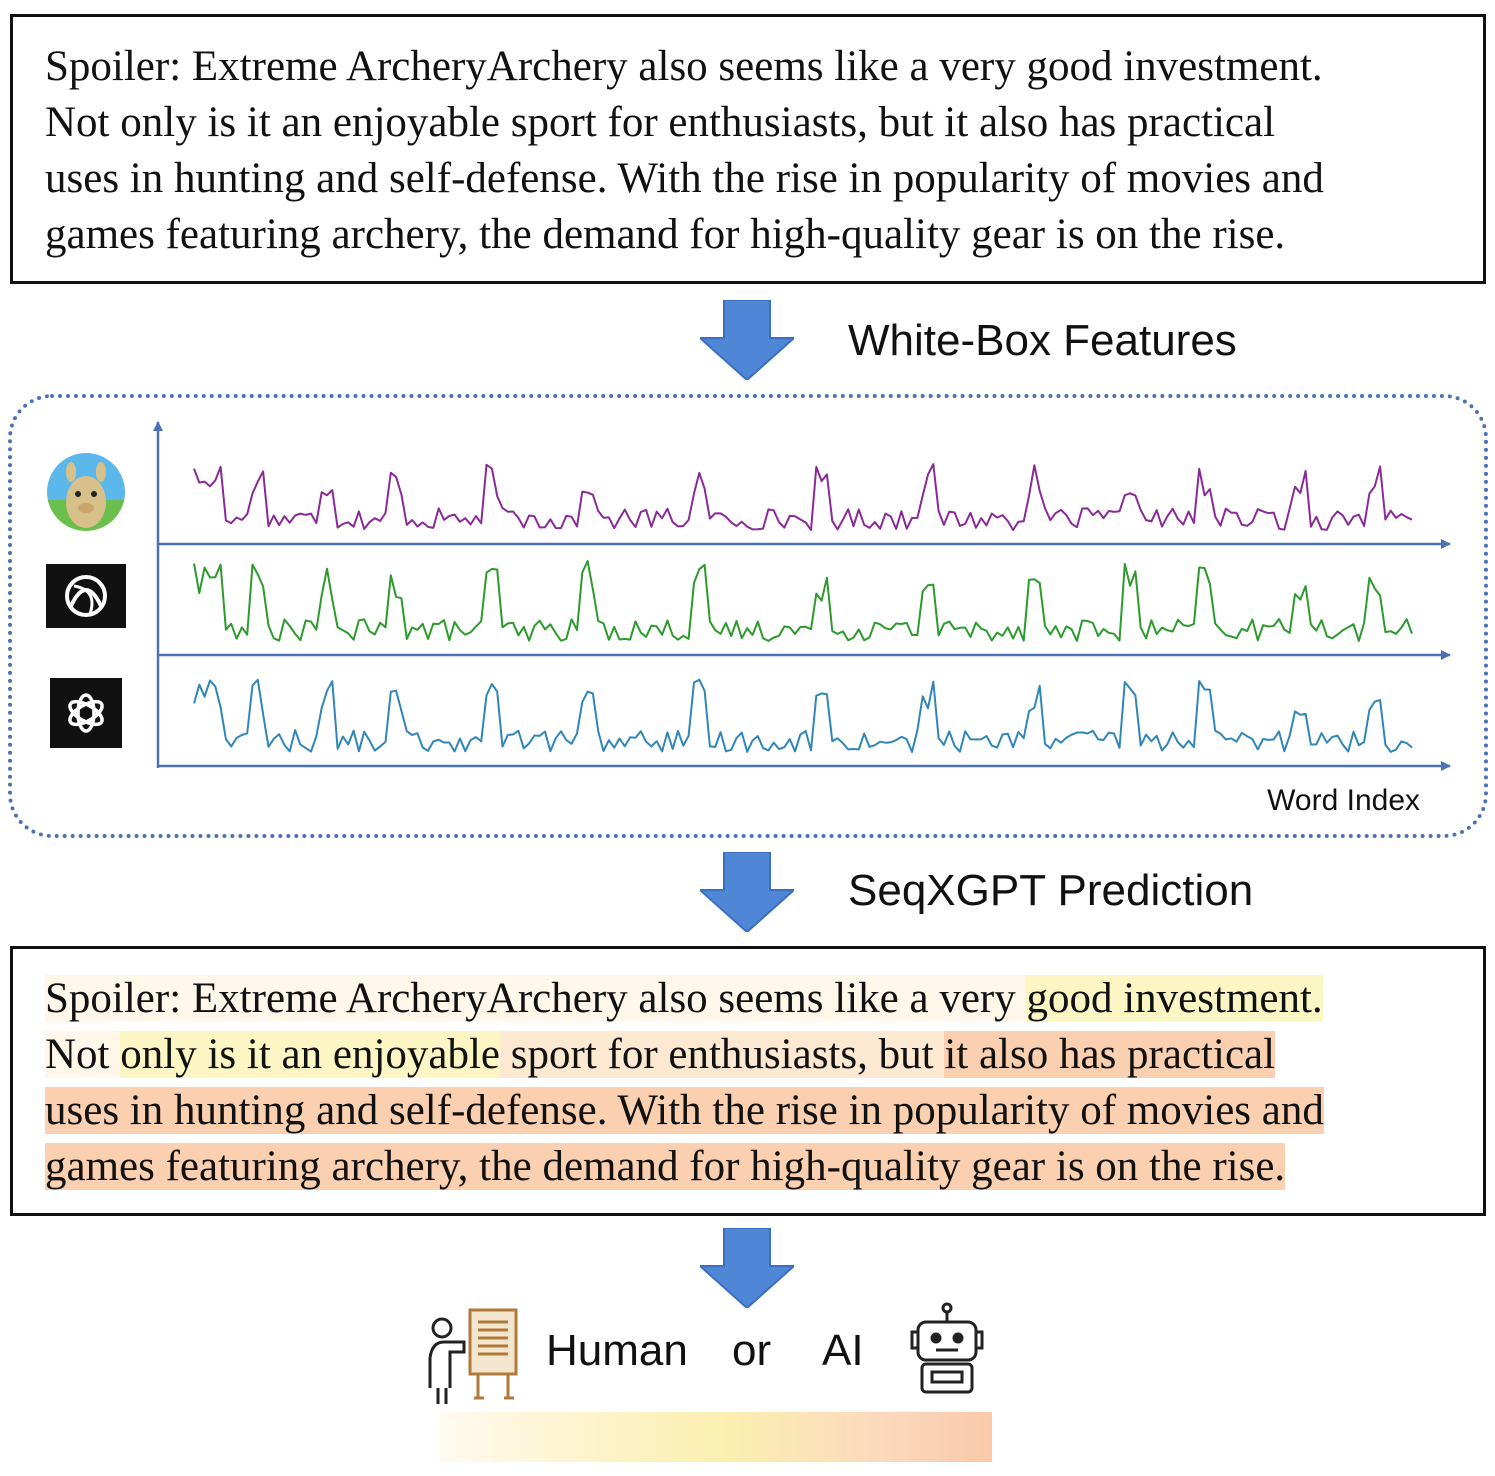  What do you see at coordinates (1110, 1054) in the screenshot?
I see `highlighted-segment: it also has practical` at bounding box center [1110, 1054].